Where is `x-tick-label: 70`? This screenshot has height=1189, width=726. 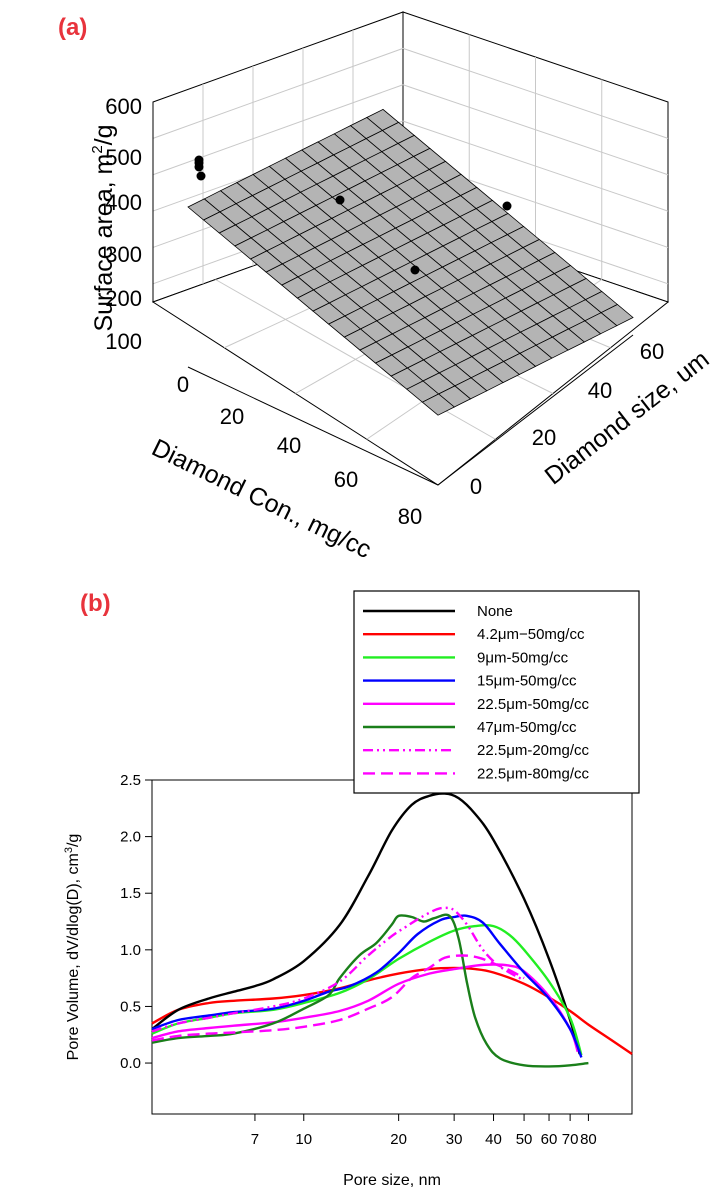 x-tick-label: 70 is located at coordinates (570, 1139).